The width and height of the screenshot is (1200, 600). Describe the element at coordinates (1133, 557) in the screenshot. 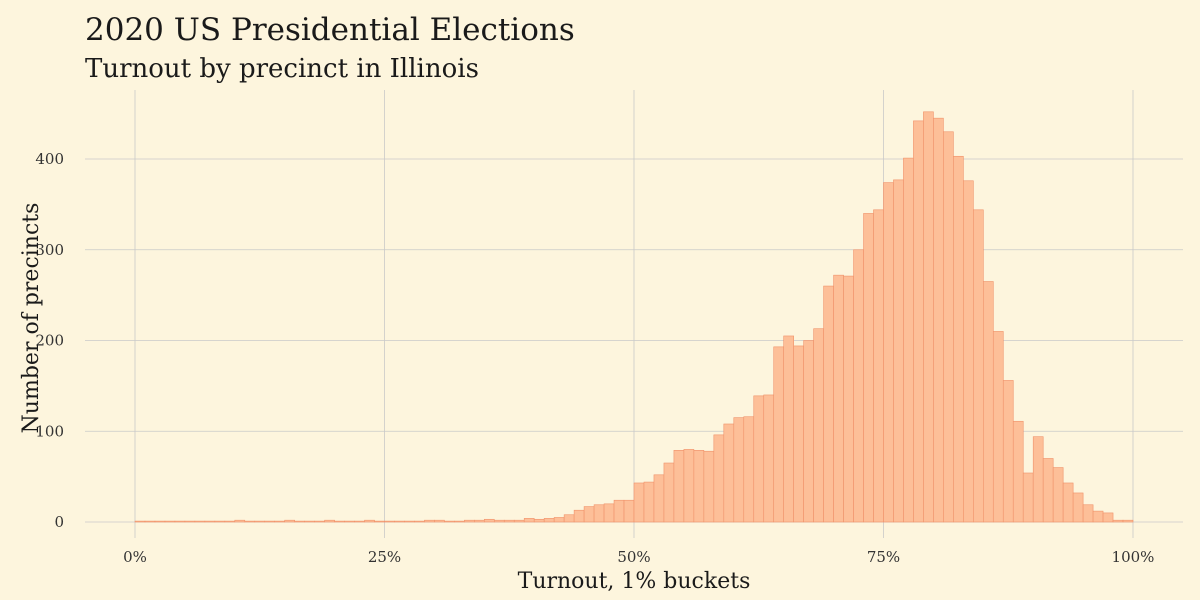

I see `x-tick-label: 100%` at that location.